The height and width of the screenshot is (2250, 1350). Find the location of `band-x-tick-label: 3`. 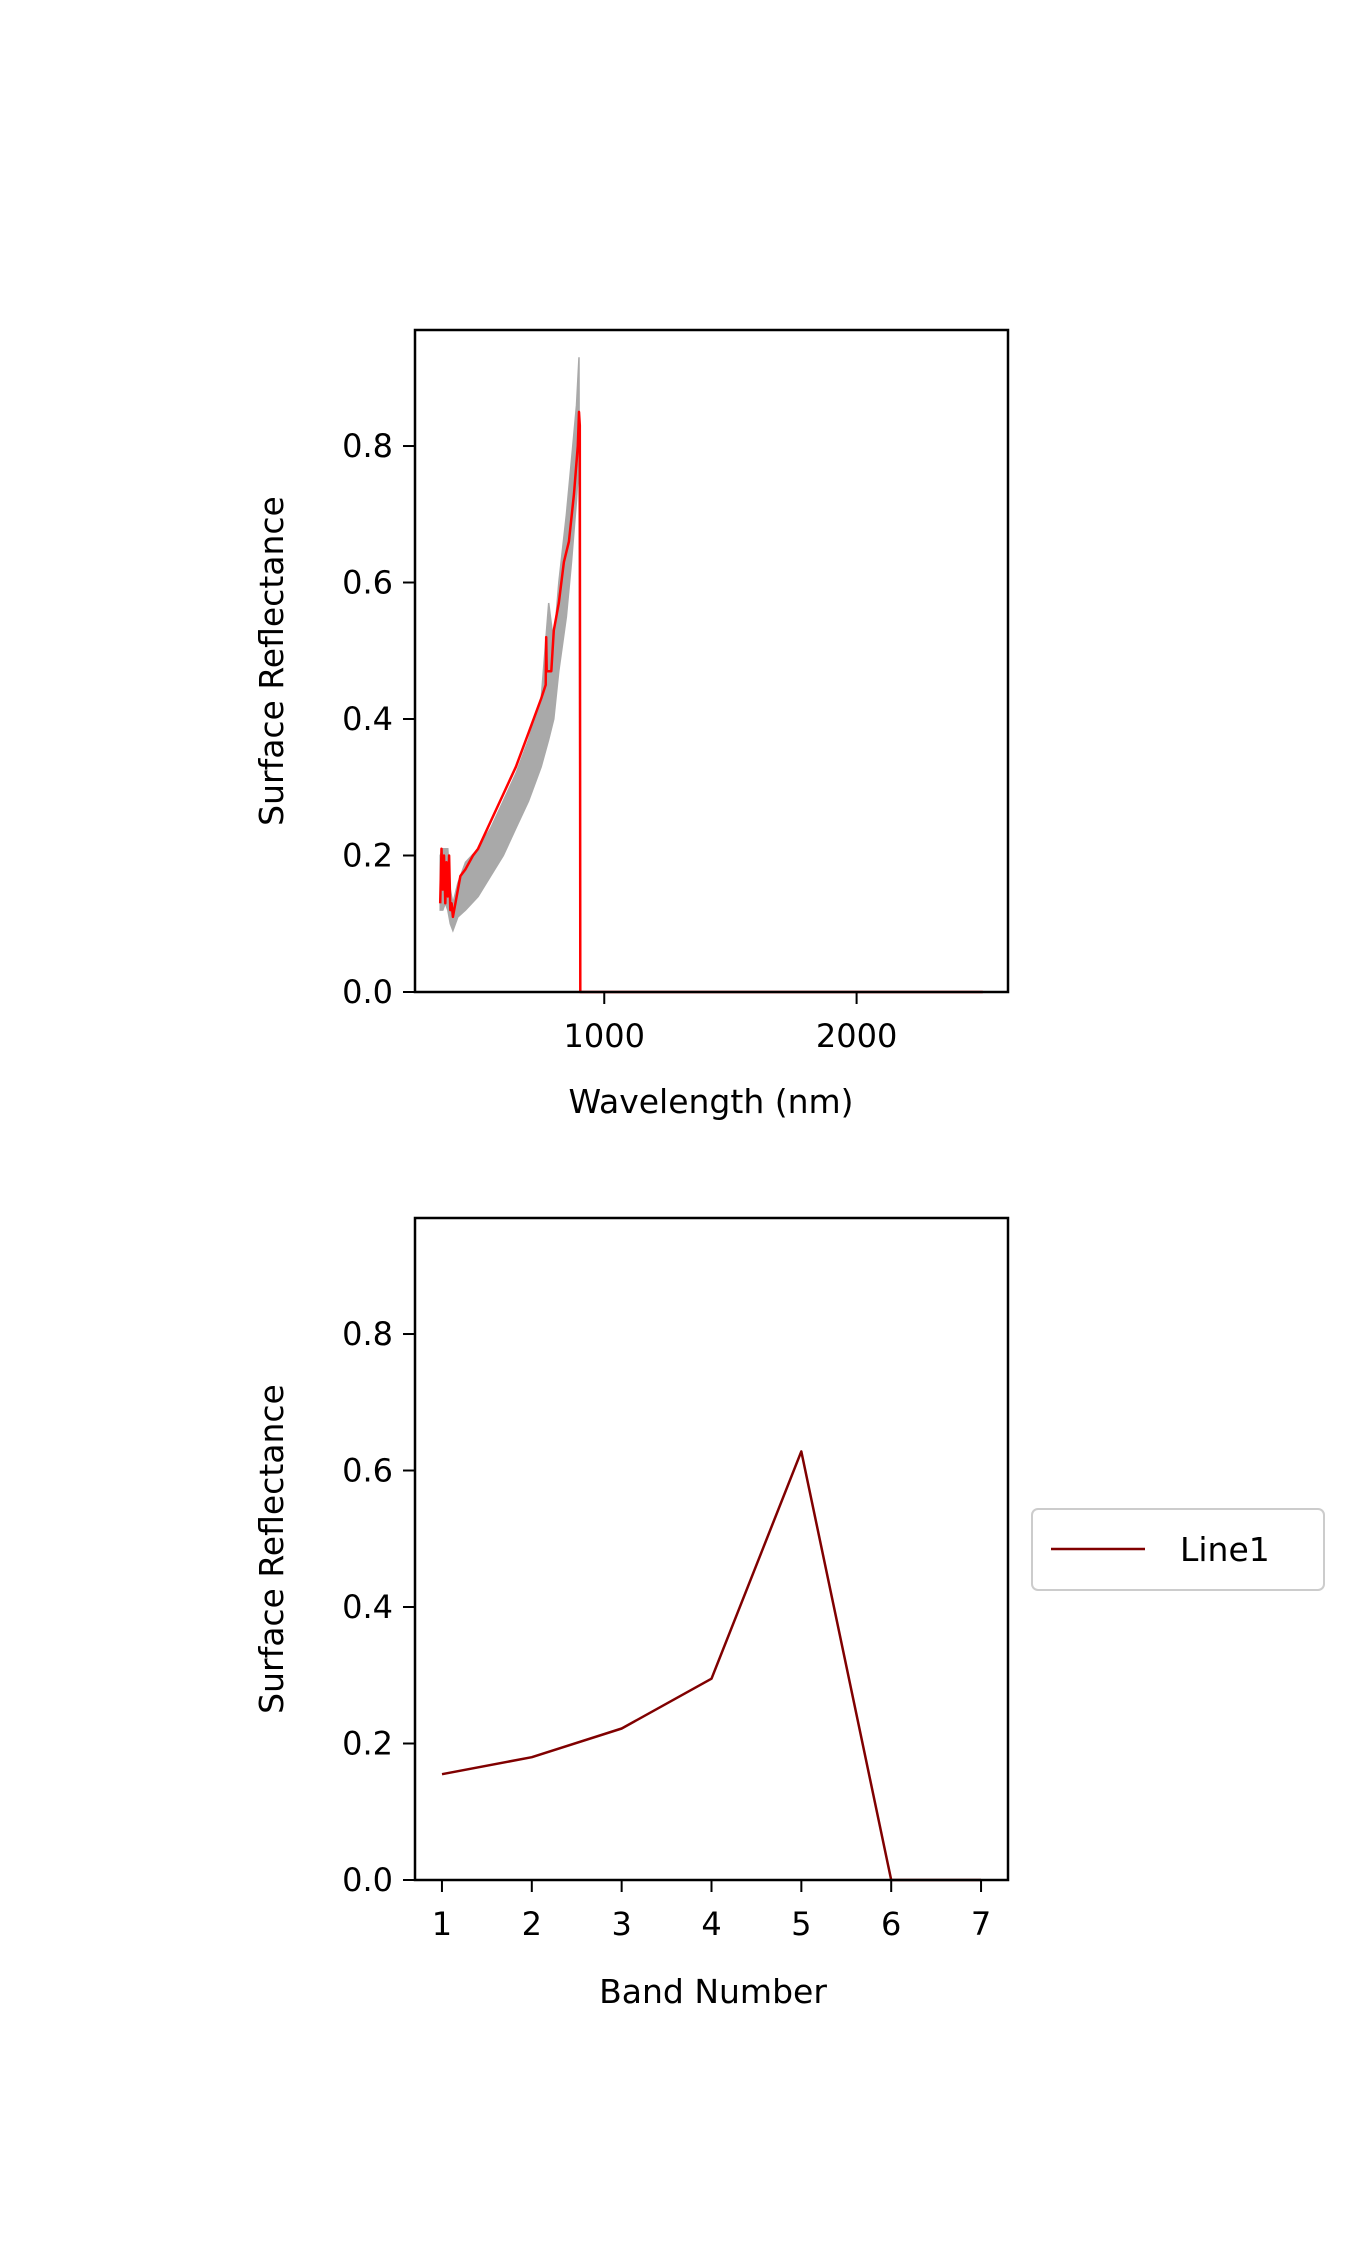

band-x-tick-label: 3 is located at coordinates (621, 1924).